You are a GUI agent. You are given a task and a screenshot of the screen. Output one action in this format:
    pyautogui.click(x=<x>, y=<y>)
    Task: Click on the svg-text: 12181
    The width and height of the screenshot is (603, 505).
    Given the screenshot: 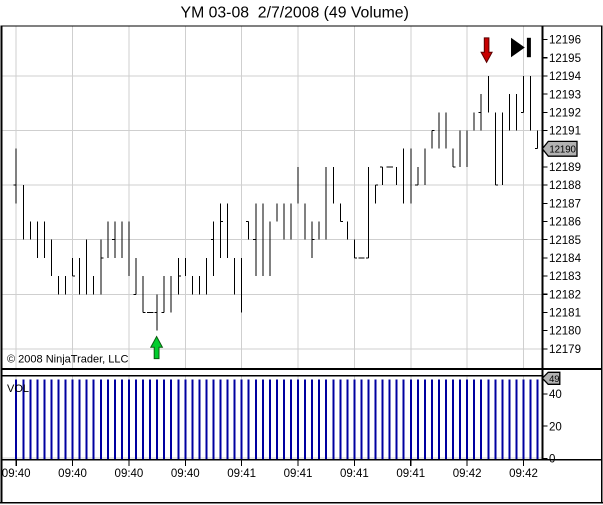 What is the action you would take?
    pyautogui.click(x=565, y=314)
    